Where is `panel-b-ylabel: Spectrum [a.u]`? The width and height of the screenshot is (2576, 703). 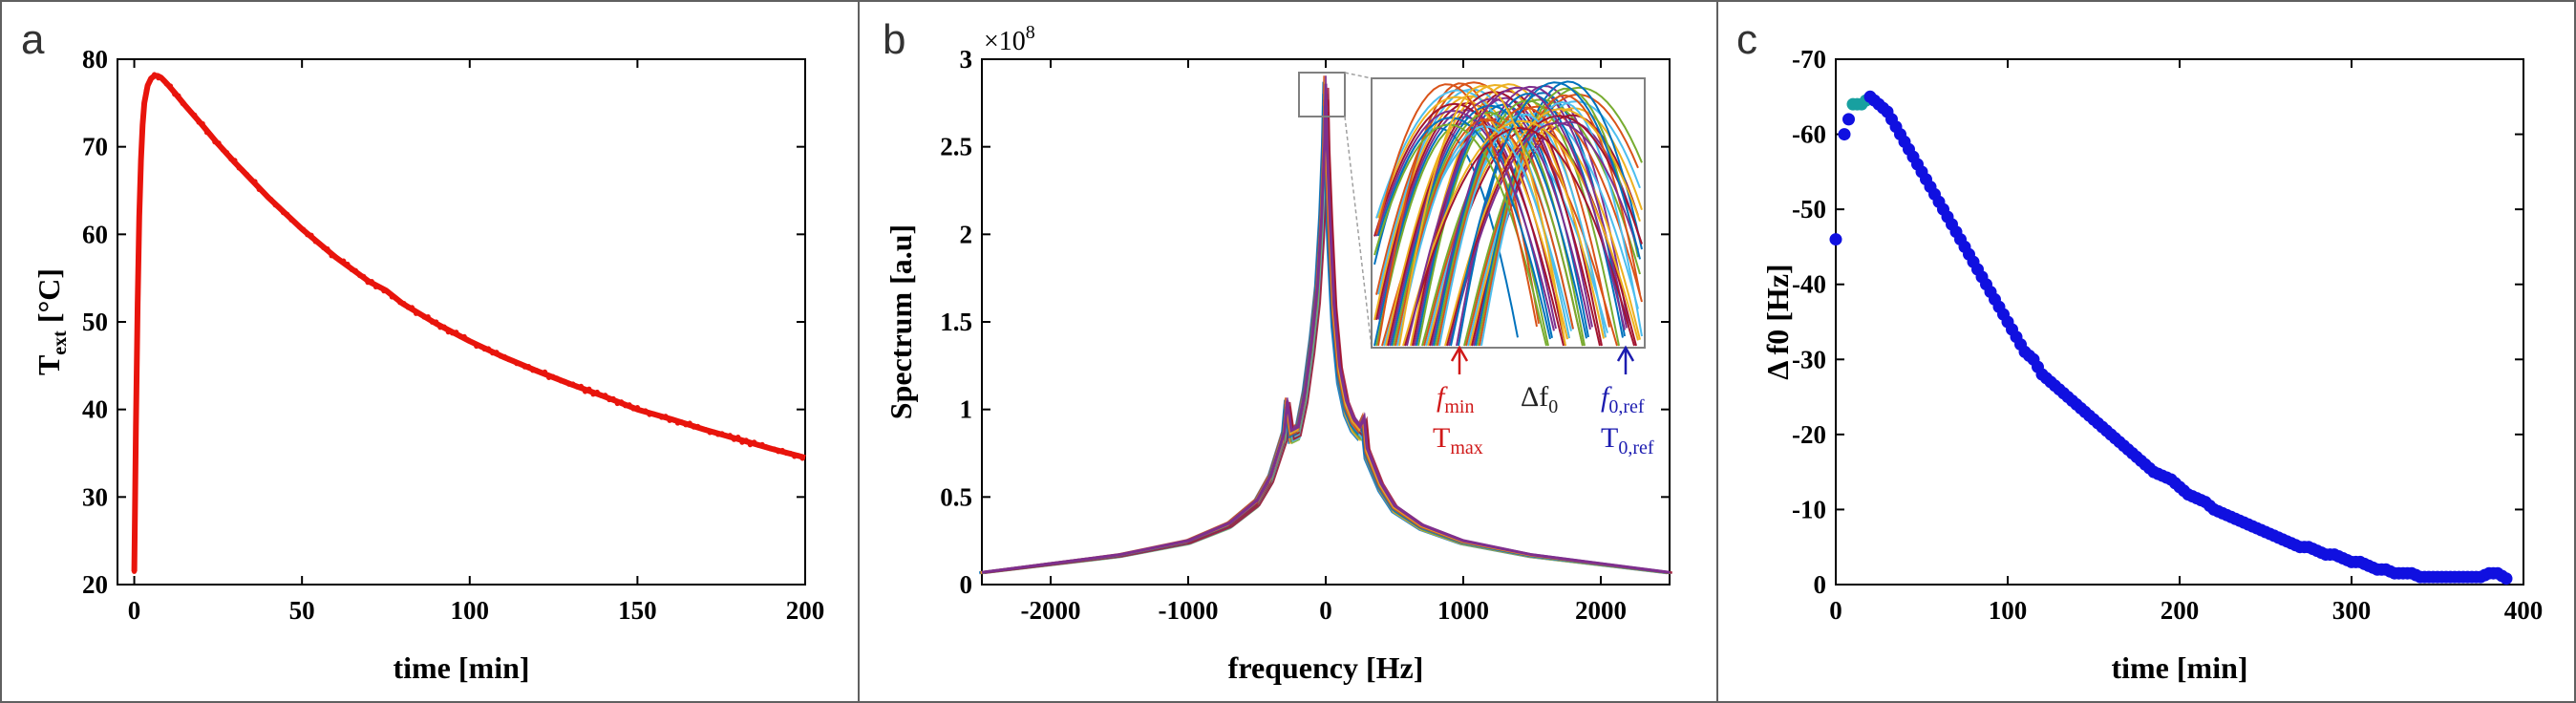 panel-b-ylabel: Spectrum [a.u] is located at coordinates (901, 321).